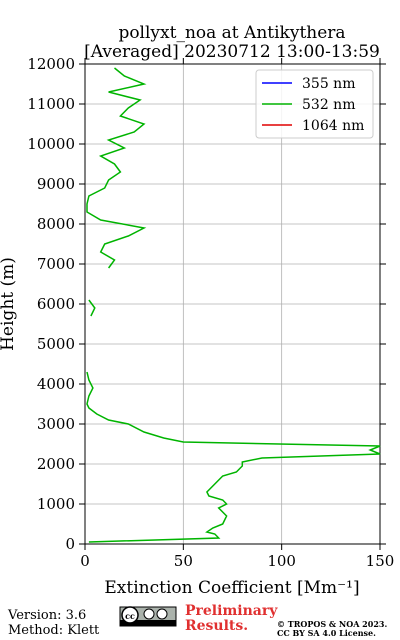  I want to click on y-tick-label: 10000, so click(51, 144).